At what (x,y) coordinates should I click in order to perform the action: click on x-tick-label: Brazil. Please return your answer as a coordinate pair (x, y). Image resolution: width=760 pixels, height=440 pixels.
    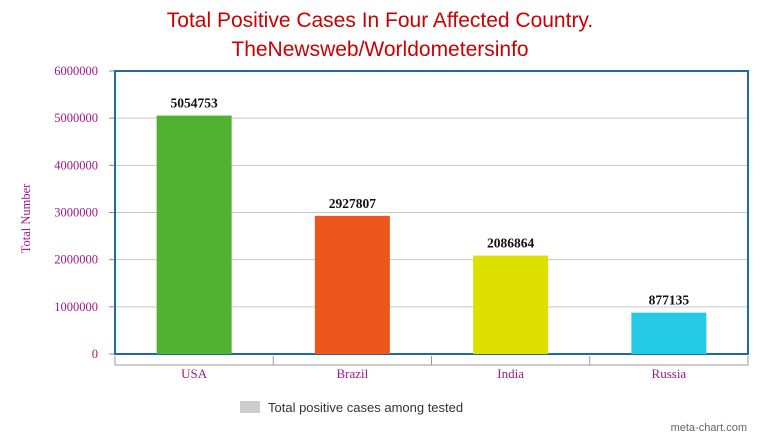
    Looking at the image, I should click on (352, 373).